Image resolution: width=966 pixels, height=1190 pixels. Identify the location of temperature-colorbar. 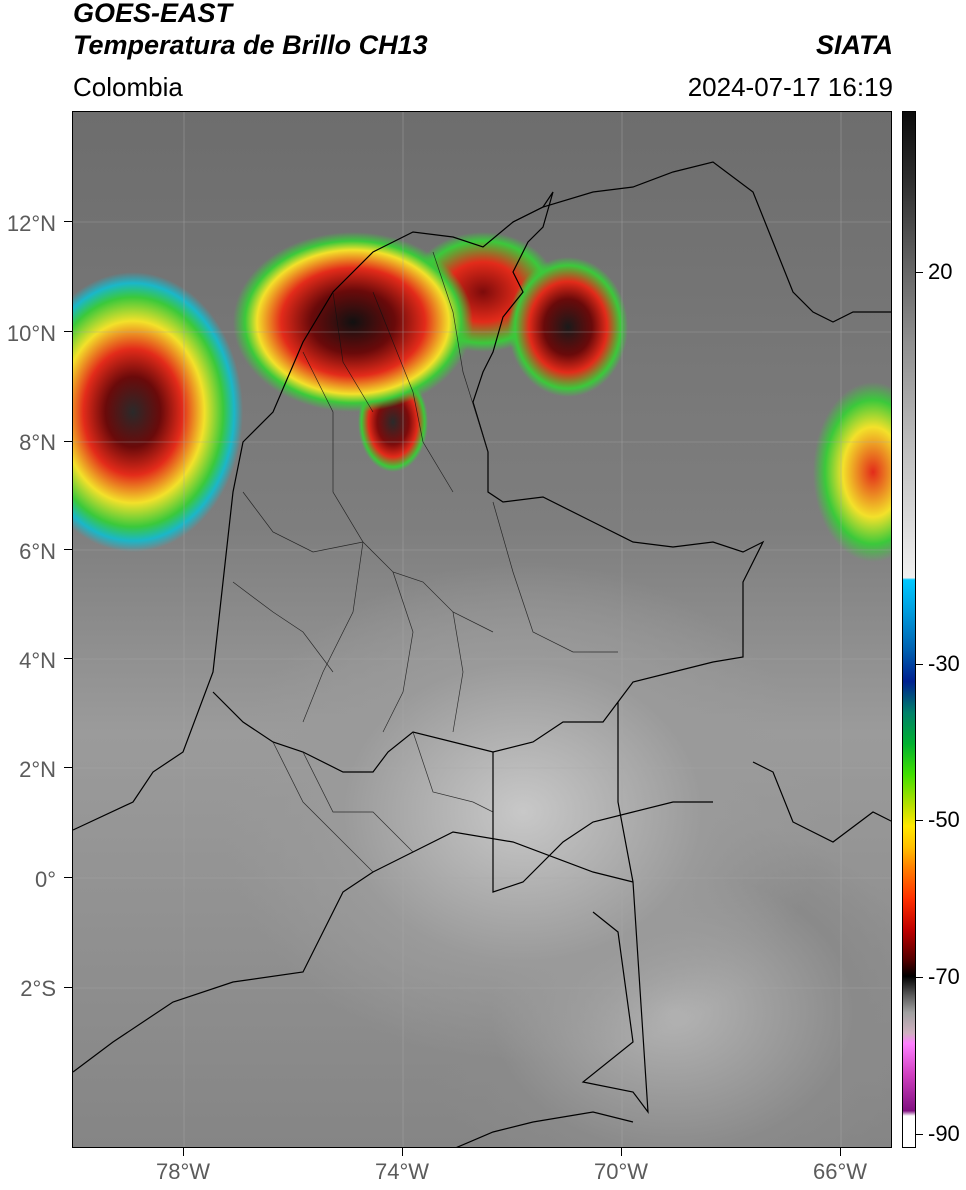
(909, 629).